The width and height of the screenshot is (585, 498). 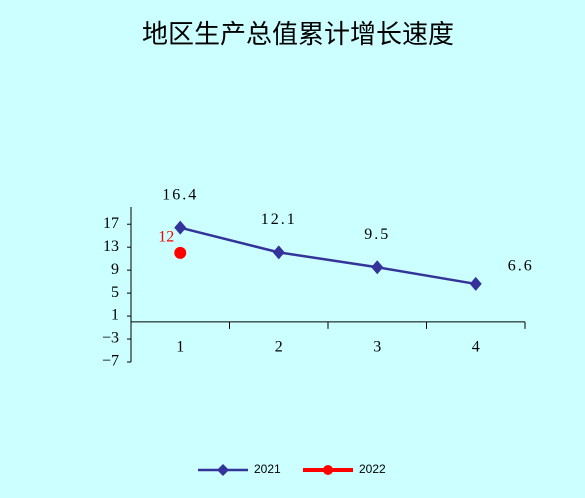 What do you see at coordinates (180, 194) in the screenshot?
I see `data-label: 16.4` at bounding box center [180, 194].